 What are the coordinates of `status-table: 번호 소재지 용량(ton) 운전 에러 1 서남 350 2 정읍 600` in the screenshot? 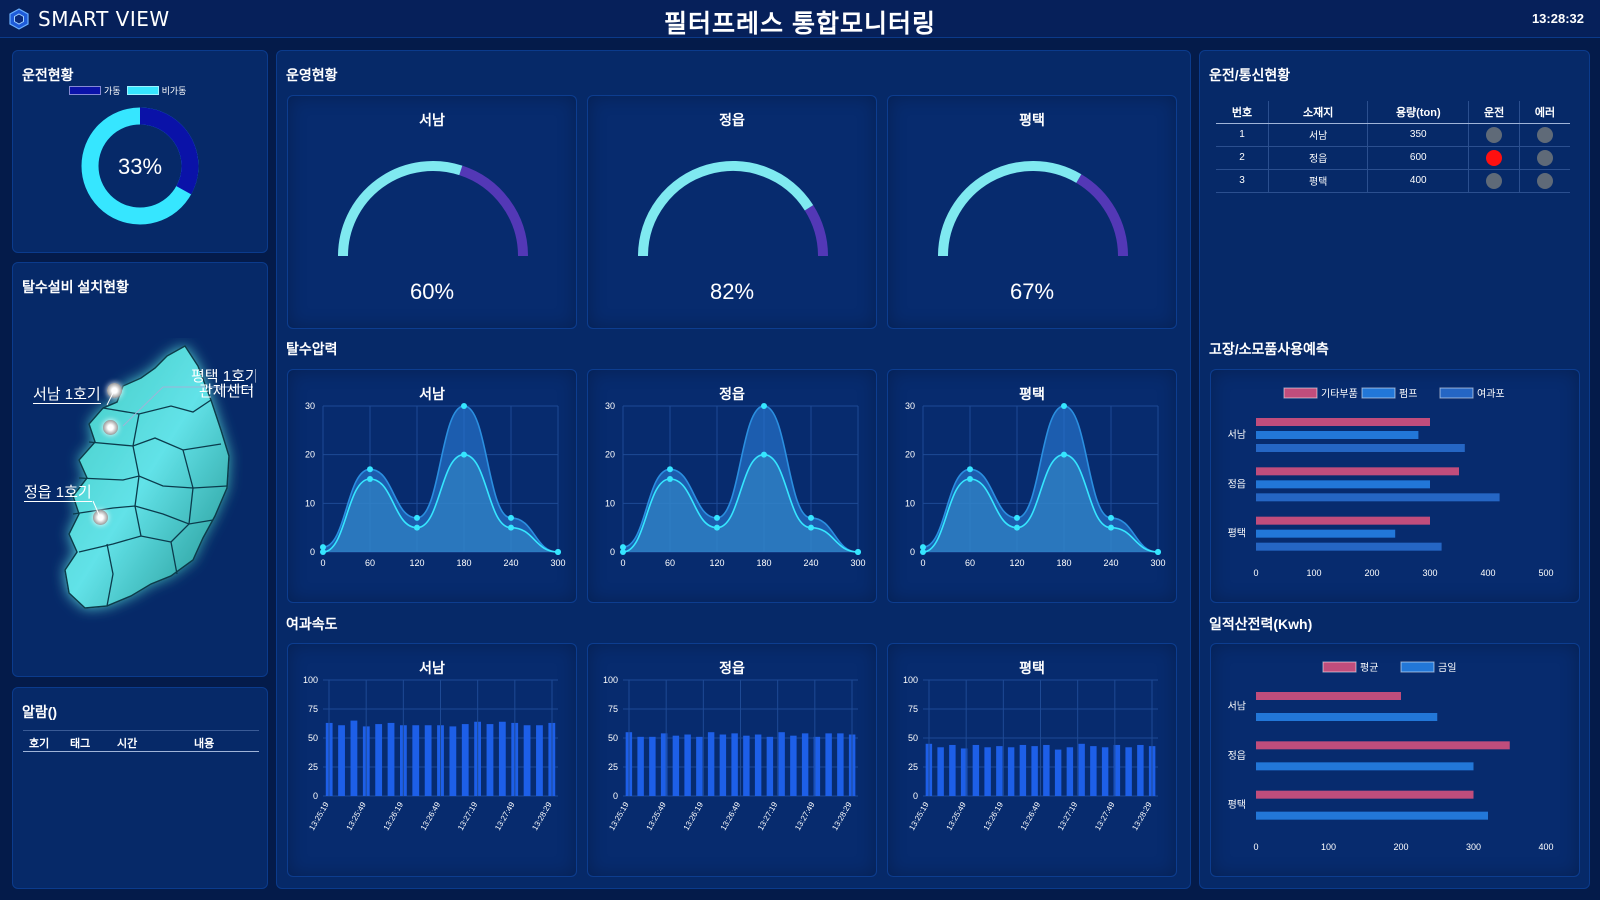 It's located at (1393, 147).